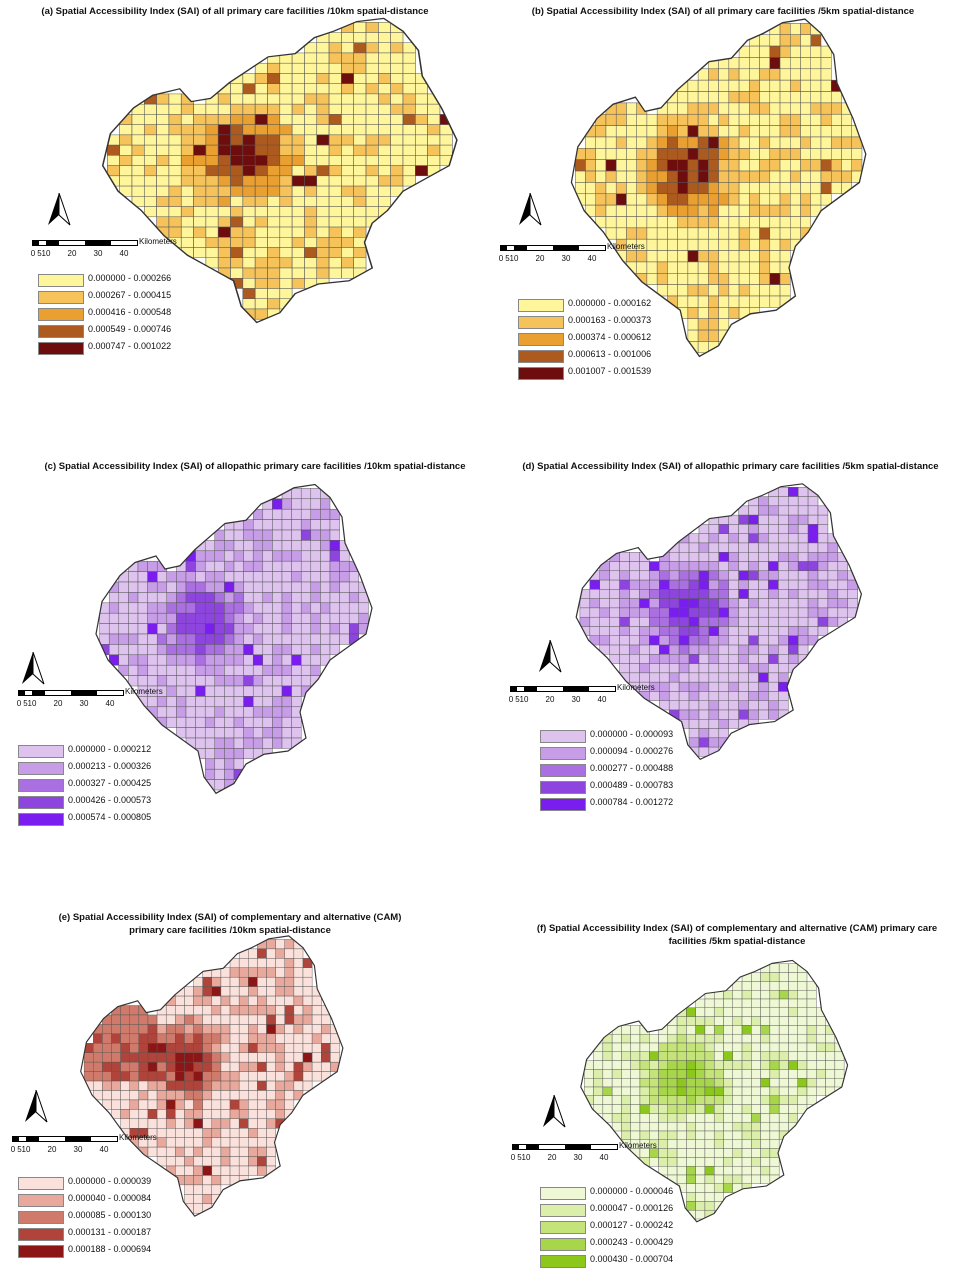 This screenshot has height=1280, width=965. What do you see at coordinates (110, 749) in the screenshot?
I see `legend-label: 0.000000 - 0.000212` at bounding box center [110, 749].